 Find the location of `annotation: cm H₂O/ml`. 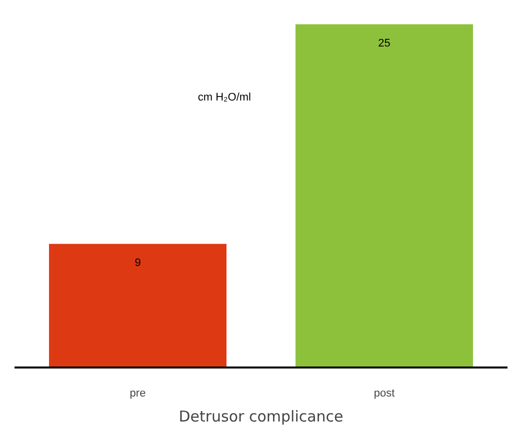

annotation: cm H₂O/ml is located at coordinates (225, 97).